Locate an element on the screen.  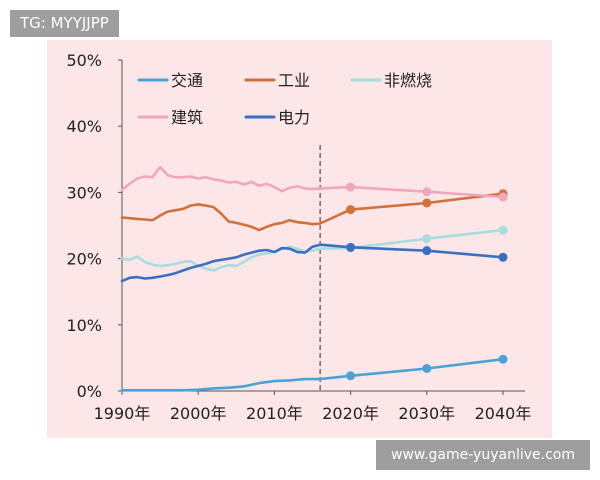
series-markers is located at coordinates (427, 281).